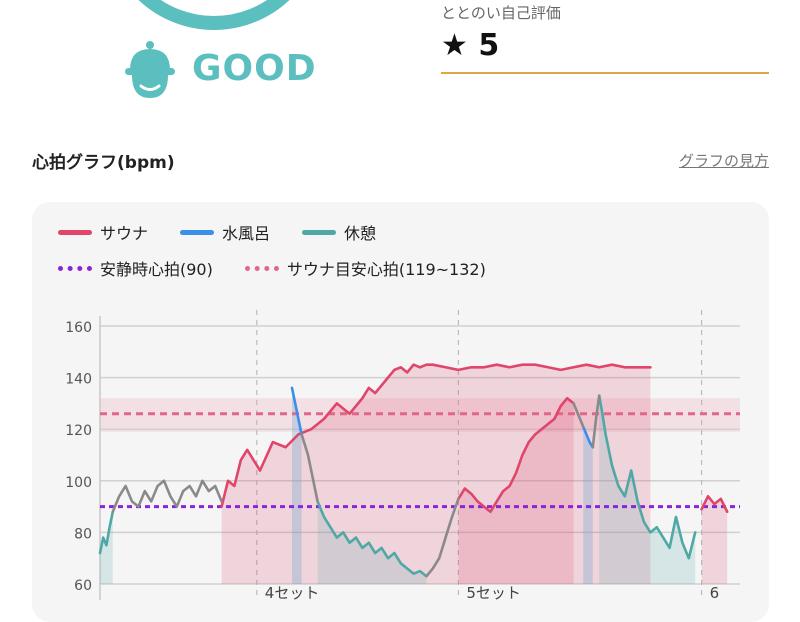  What do you see at coordinates (501, 13) in the screenshot?
I see `self-rating-label: ととのい自己評価` at bounding box center [501, 13].